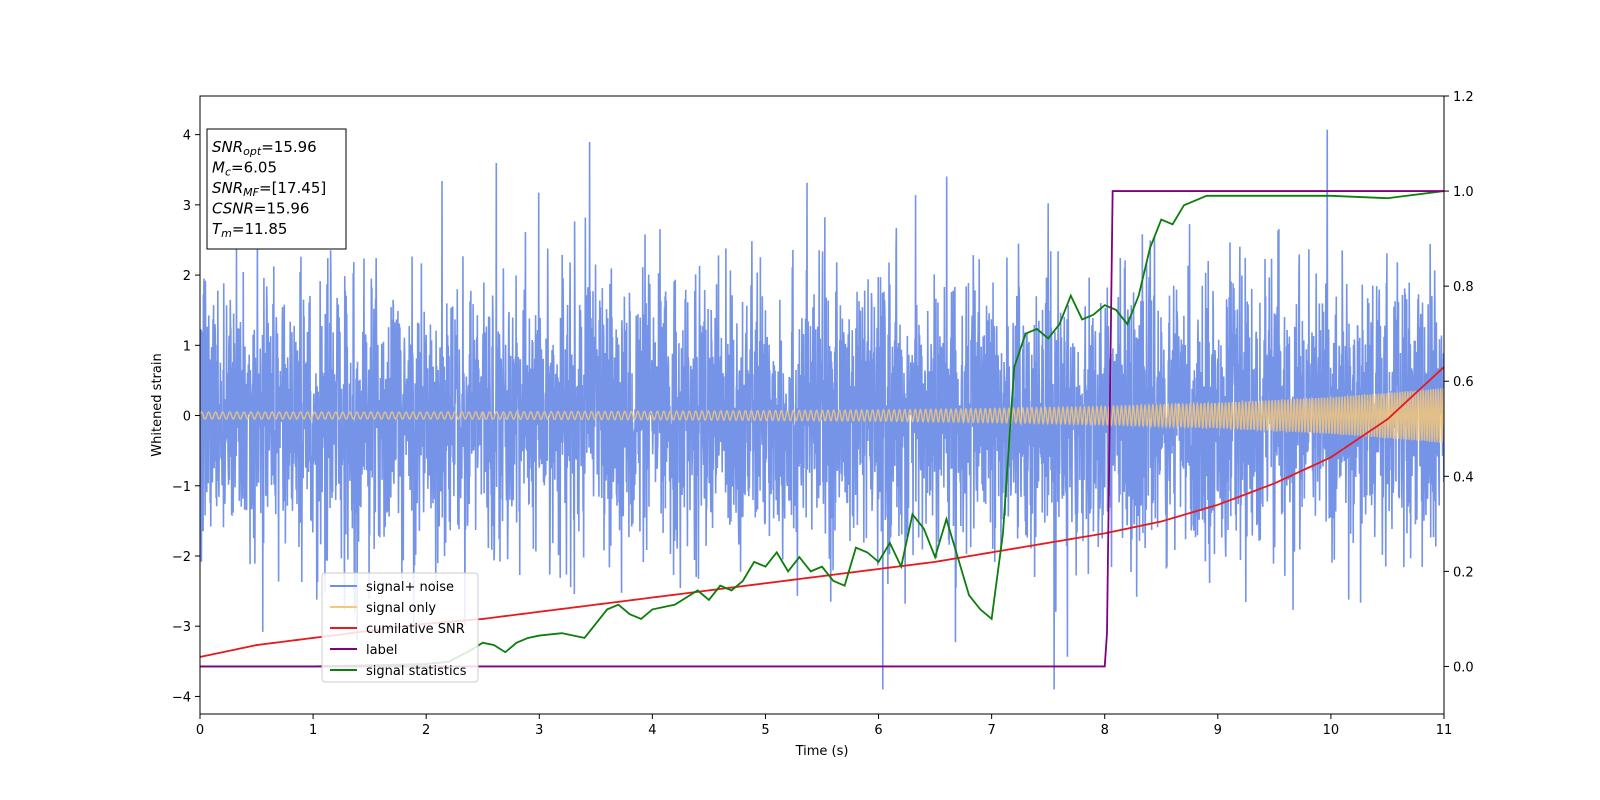  I want to click on y-axis-left: −4 −3 −2 −1 0 1 2 3 4, so click(186, 417).